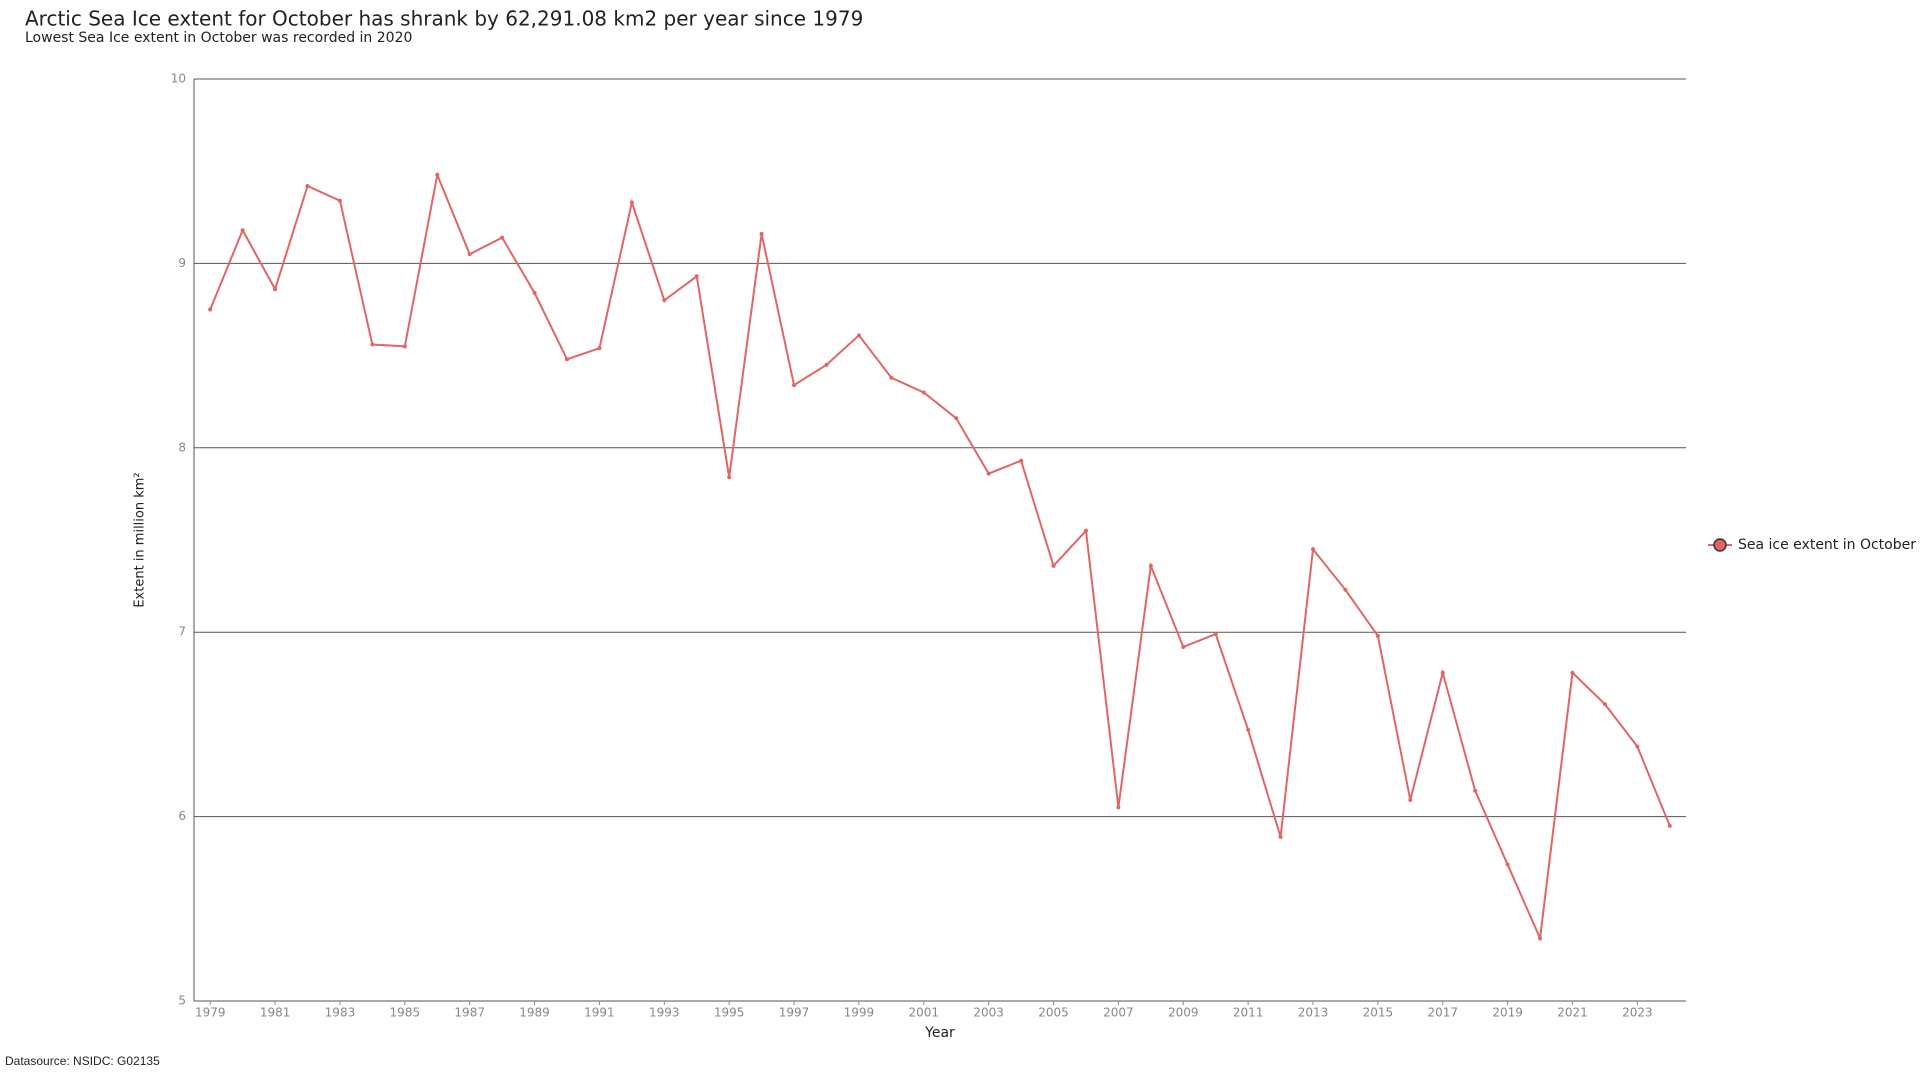 The image size is (1920, 1080). I want to click on y-tick-label: 9, so click(182, 263).